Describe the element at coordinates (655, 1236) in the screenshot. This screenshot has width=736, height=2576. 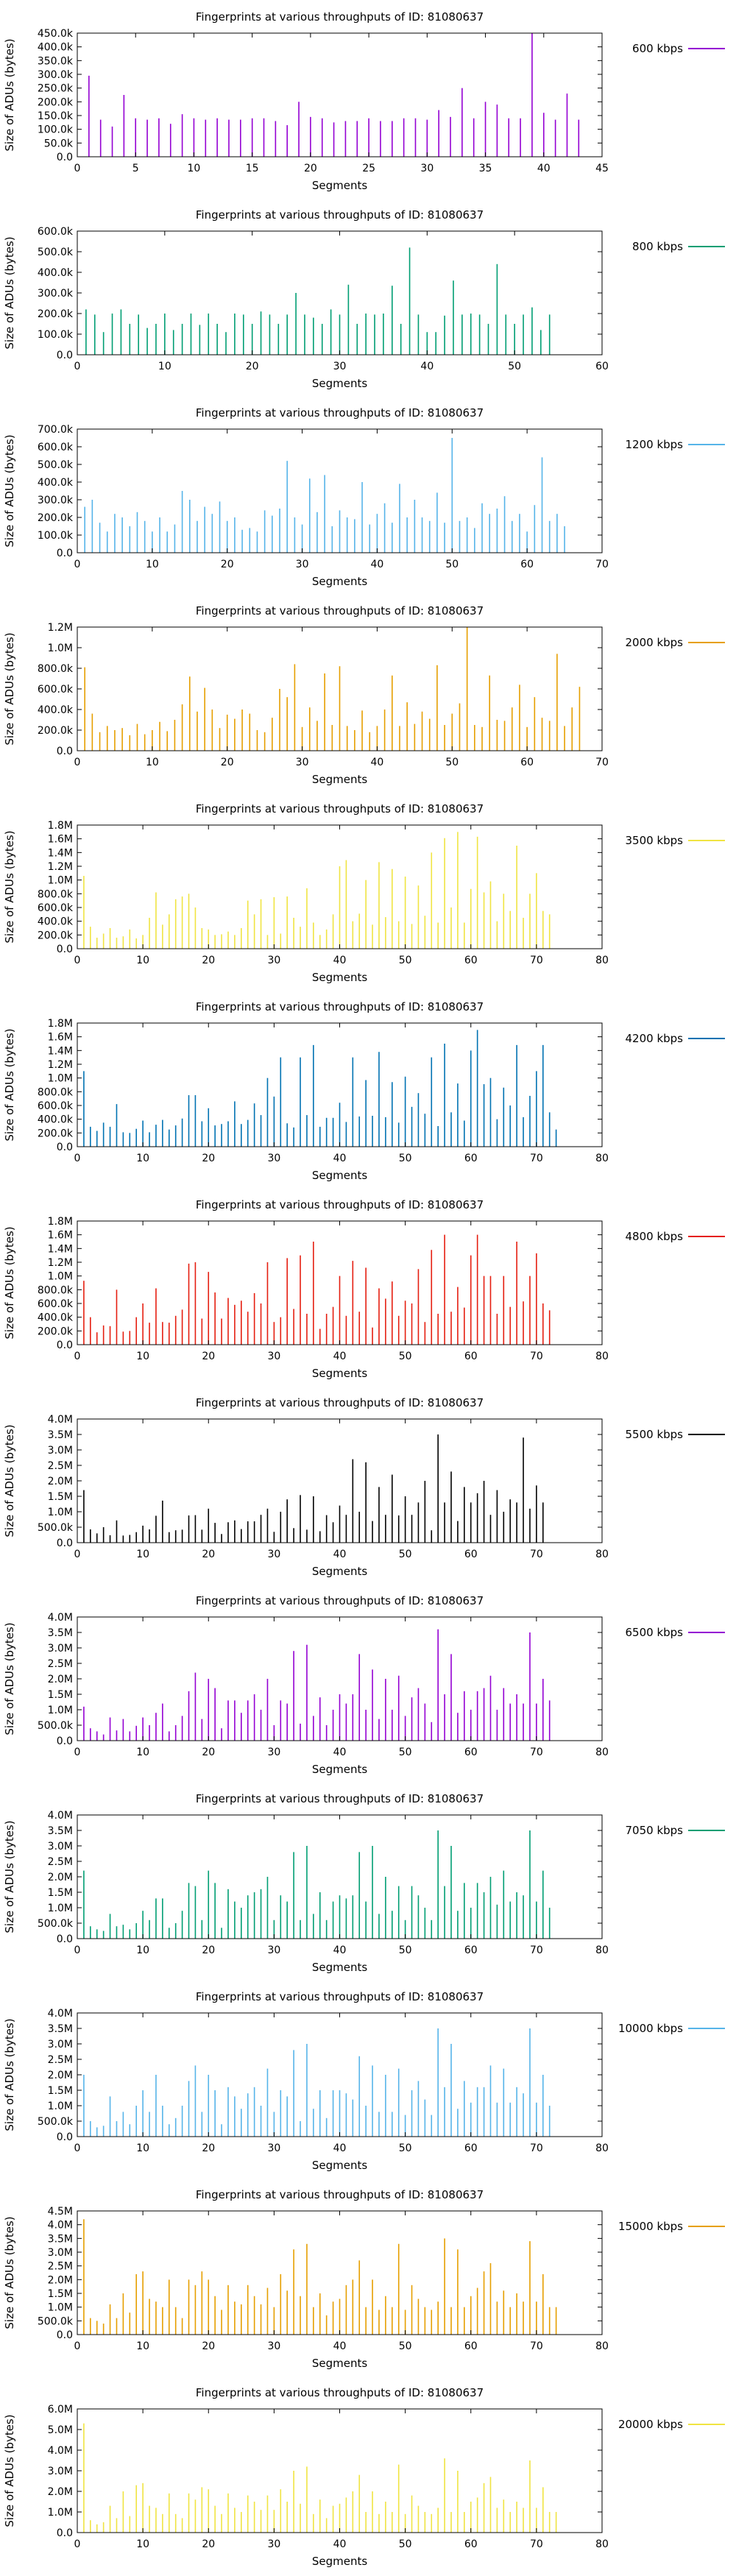
I see `legend-label: 4800 kbps` at that location.